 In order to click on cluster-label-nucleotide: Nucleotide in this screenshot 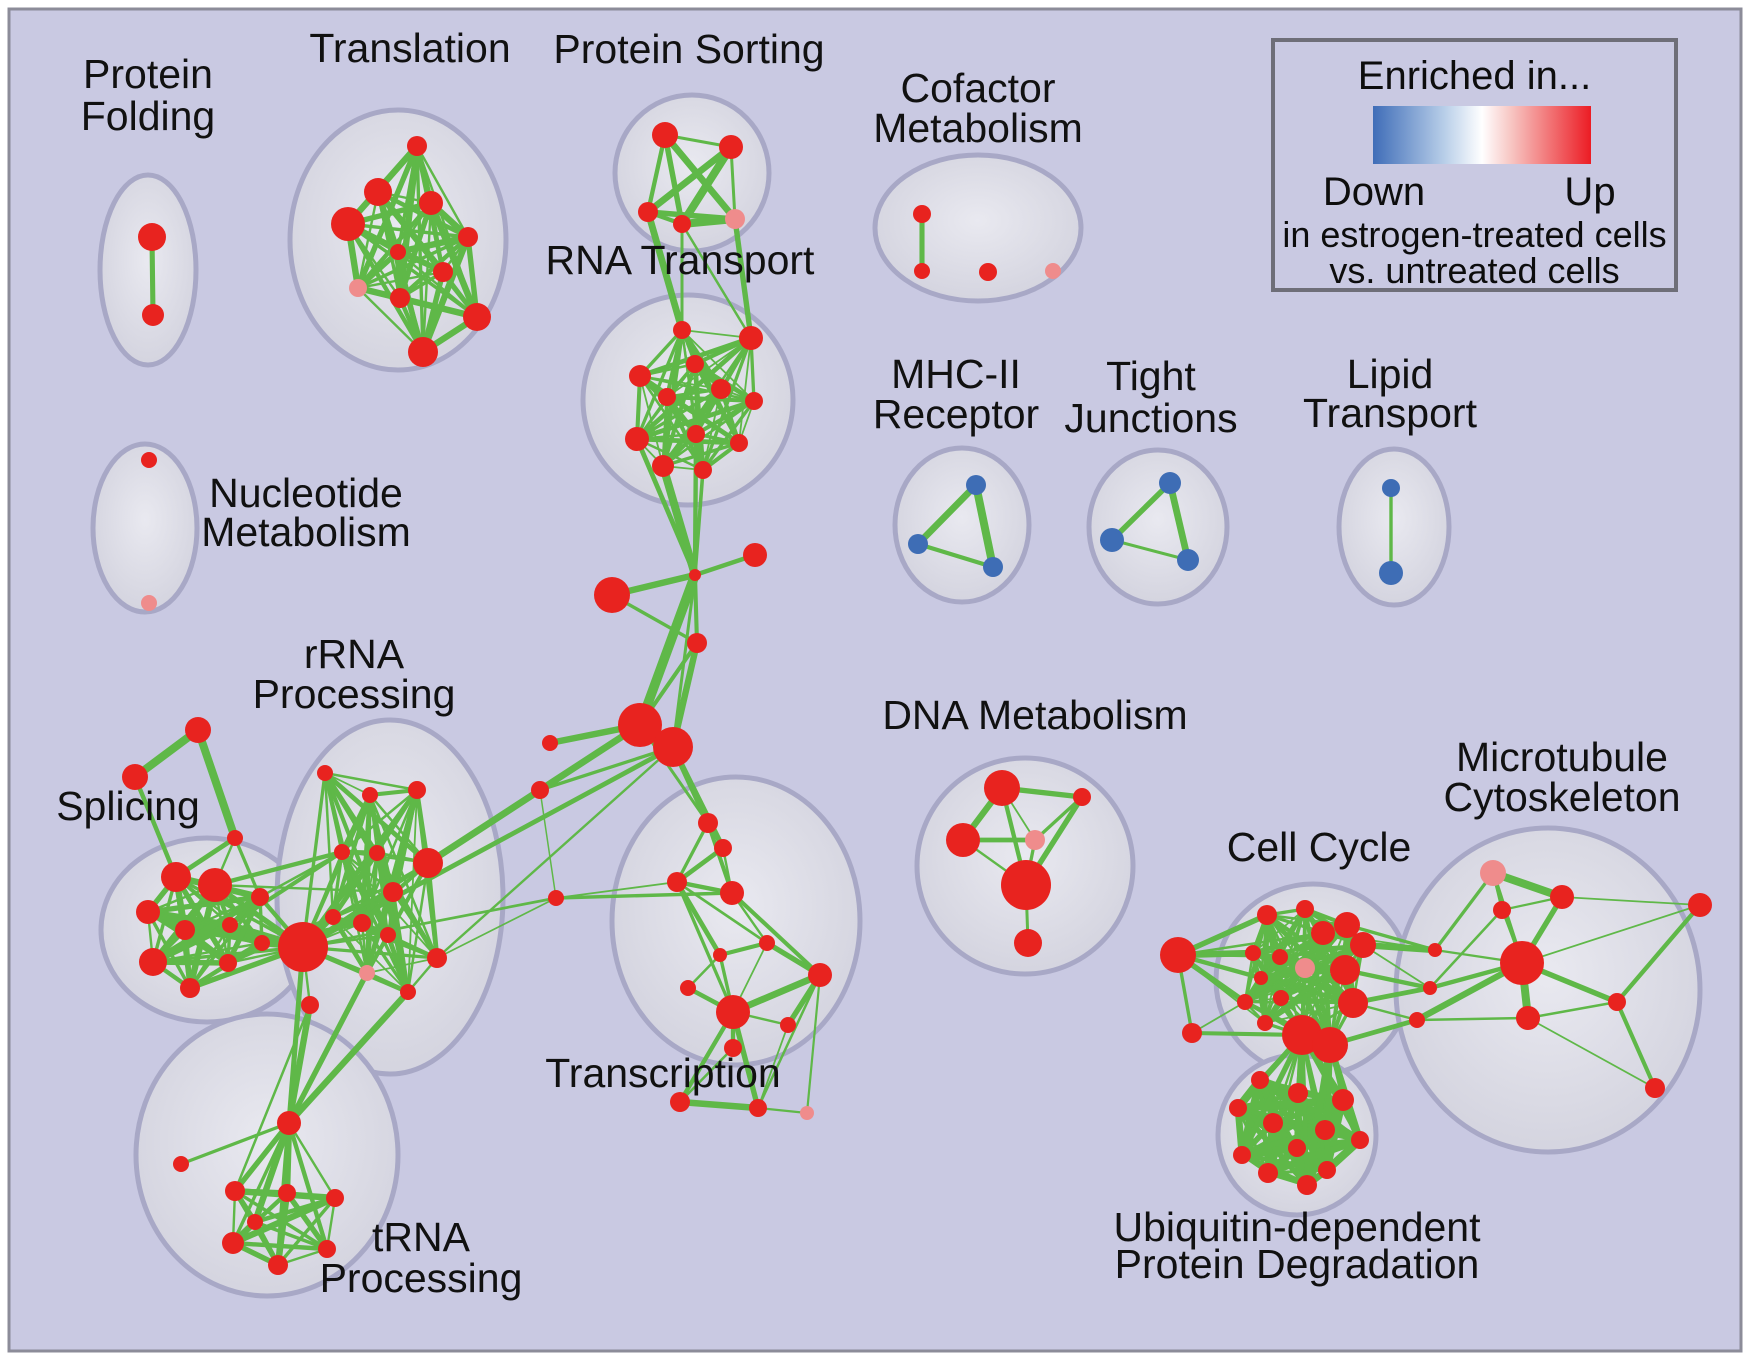, I will do `click(306, 493)`.